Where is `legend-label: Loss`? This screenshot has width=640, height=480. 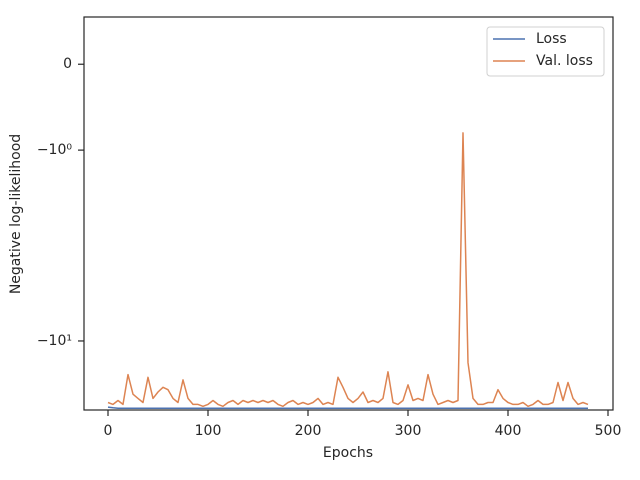
legend-label: Loss is located at coordinates (551, 39).